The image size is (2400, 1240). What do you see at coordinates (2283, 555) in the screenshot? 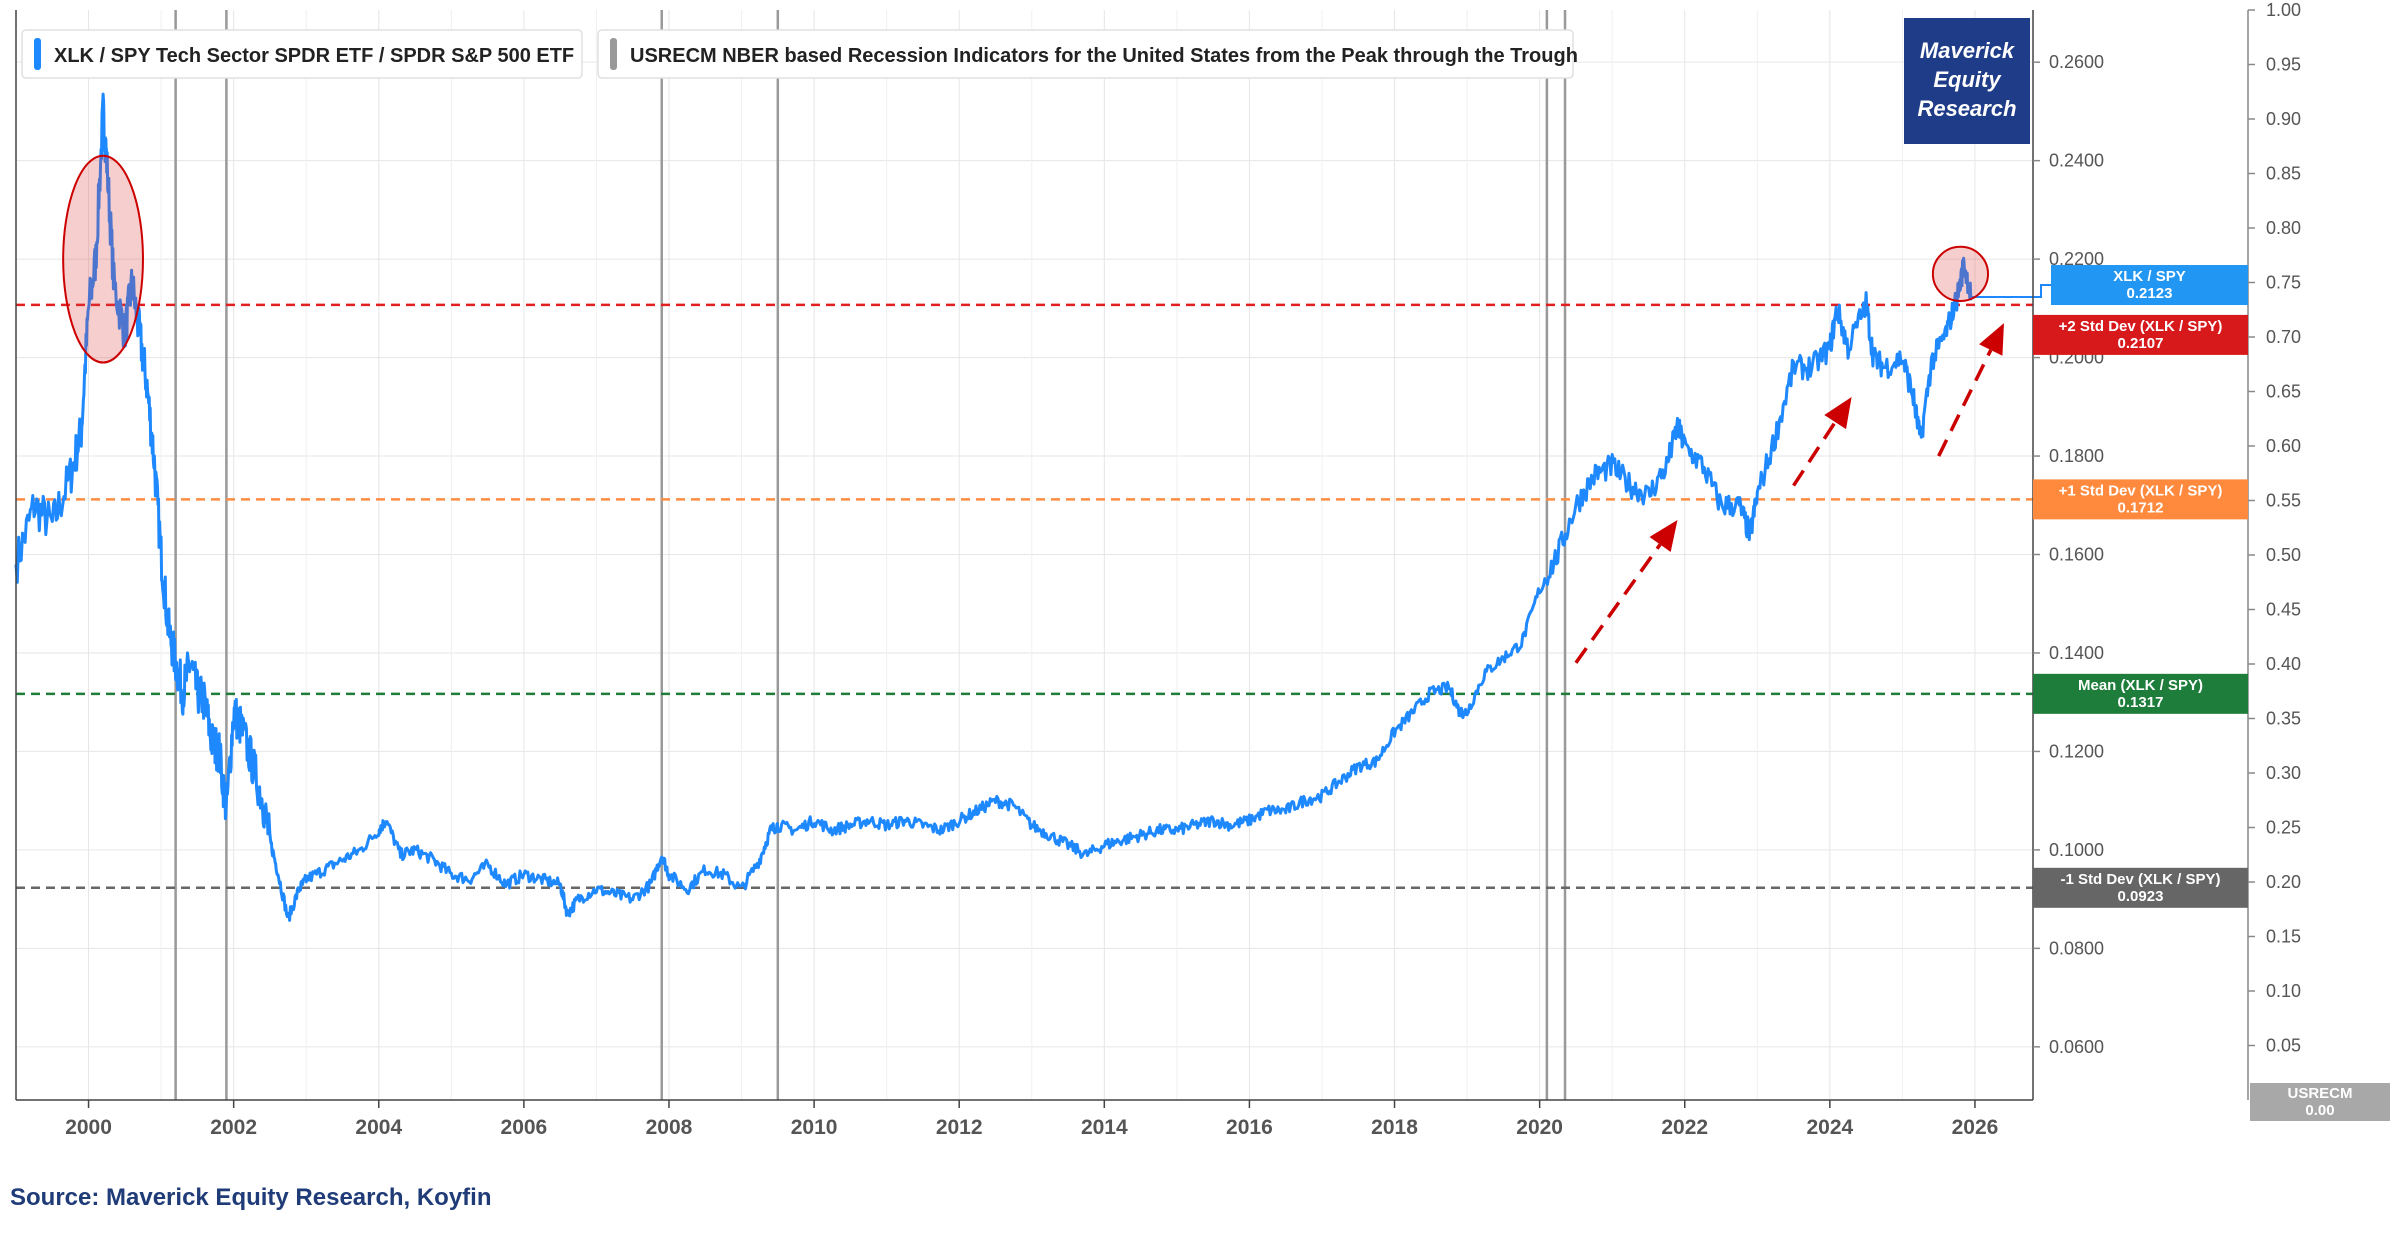
I see `y2-tick-label: 0.50` at bounding box center [2283, 555].